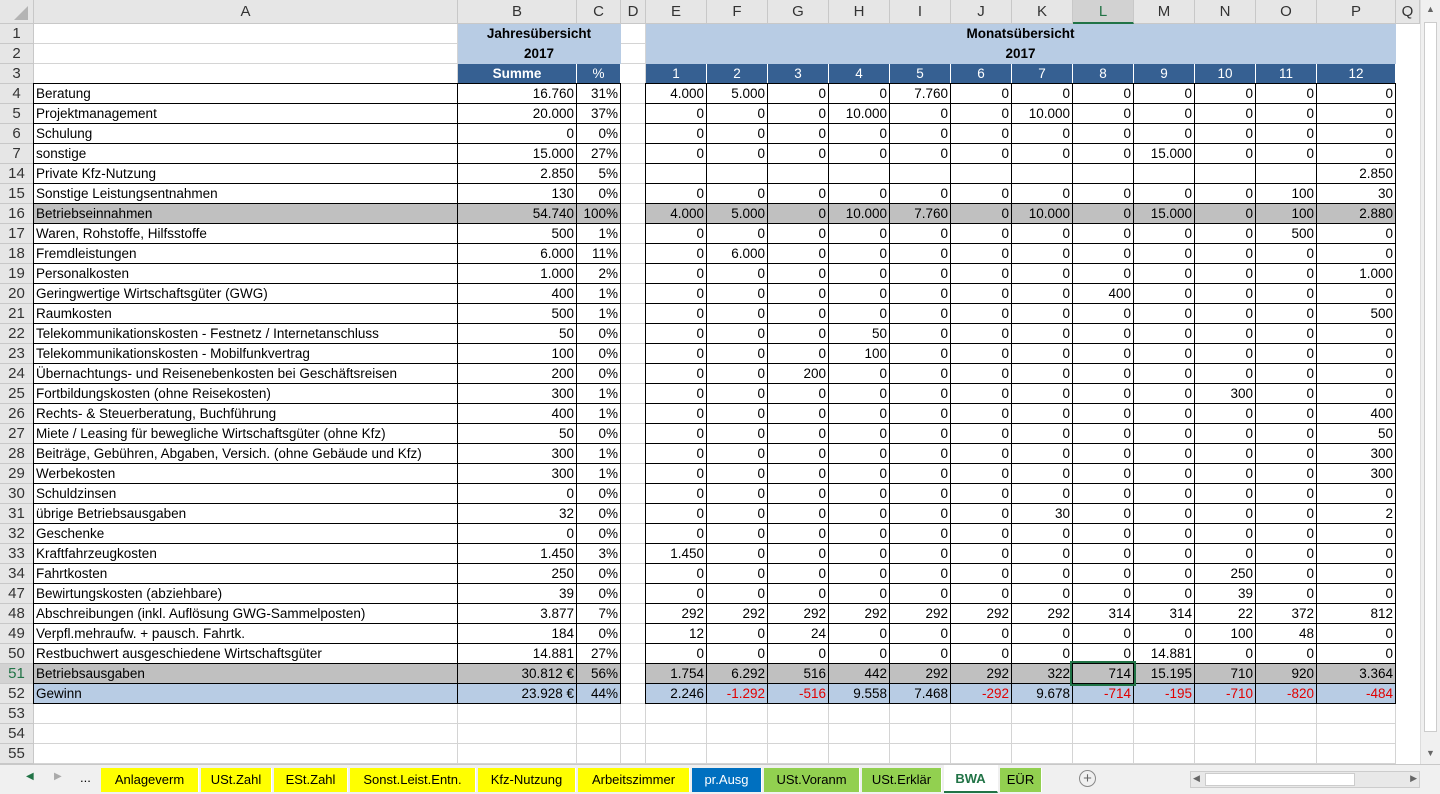  What do you see at coordinates (245, 273) in the screenshot?
I see `row-label: Personalkosten` at bounding box center [245, 273].